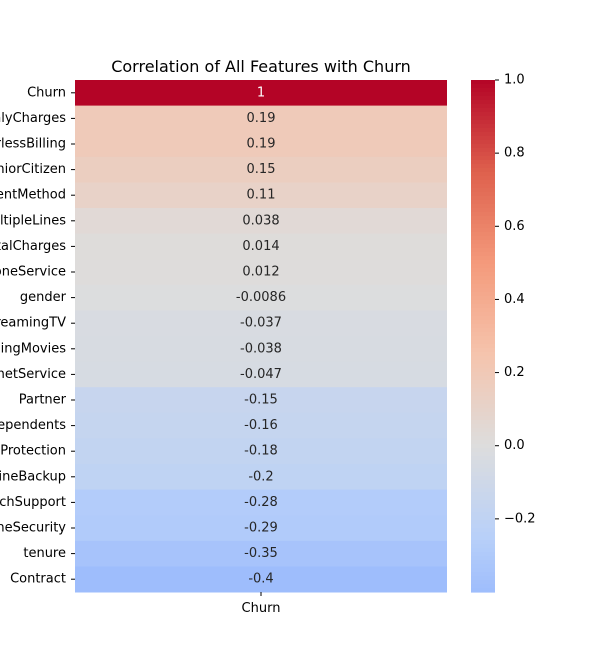 This screenshot has height=666, width=600. I want to click on cell-annotation: -0.28, so click(261, 502).